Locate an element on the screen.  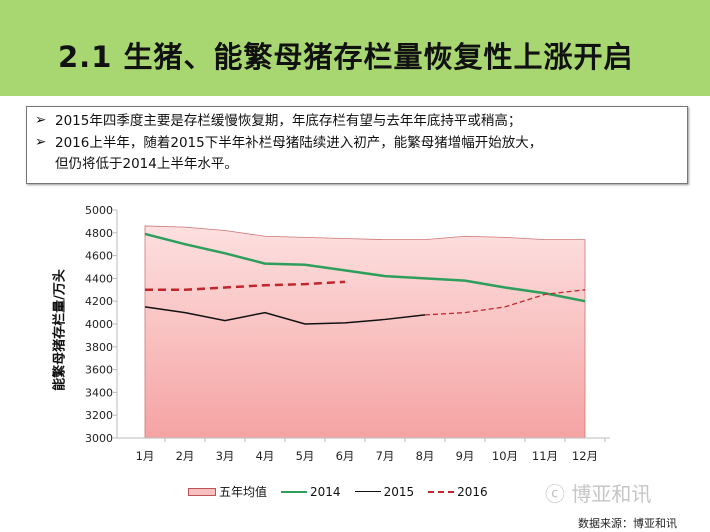
x-tick-label: 1月 is located at coordinates (145, 456).